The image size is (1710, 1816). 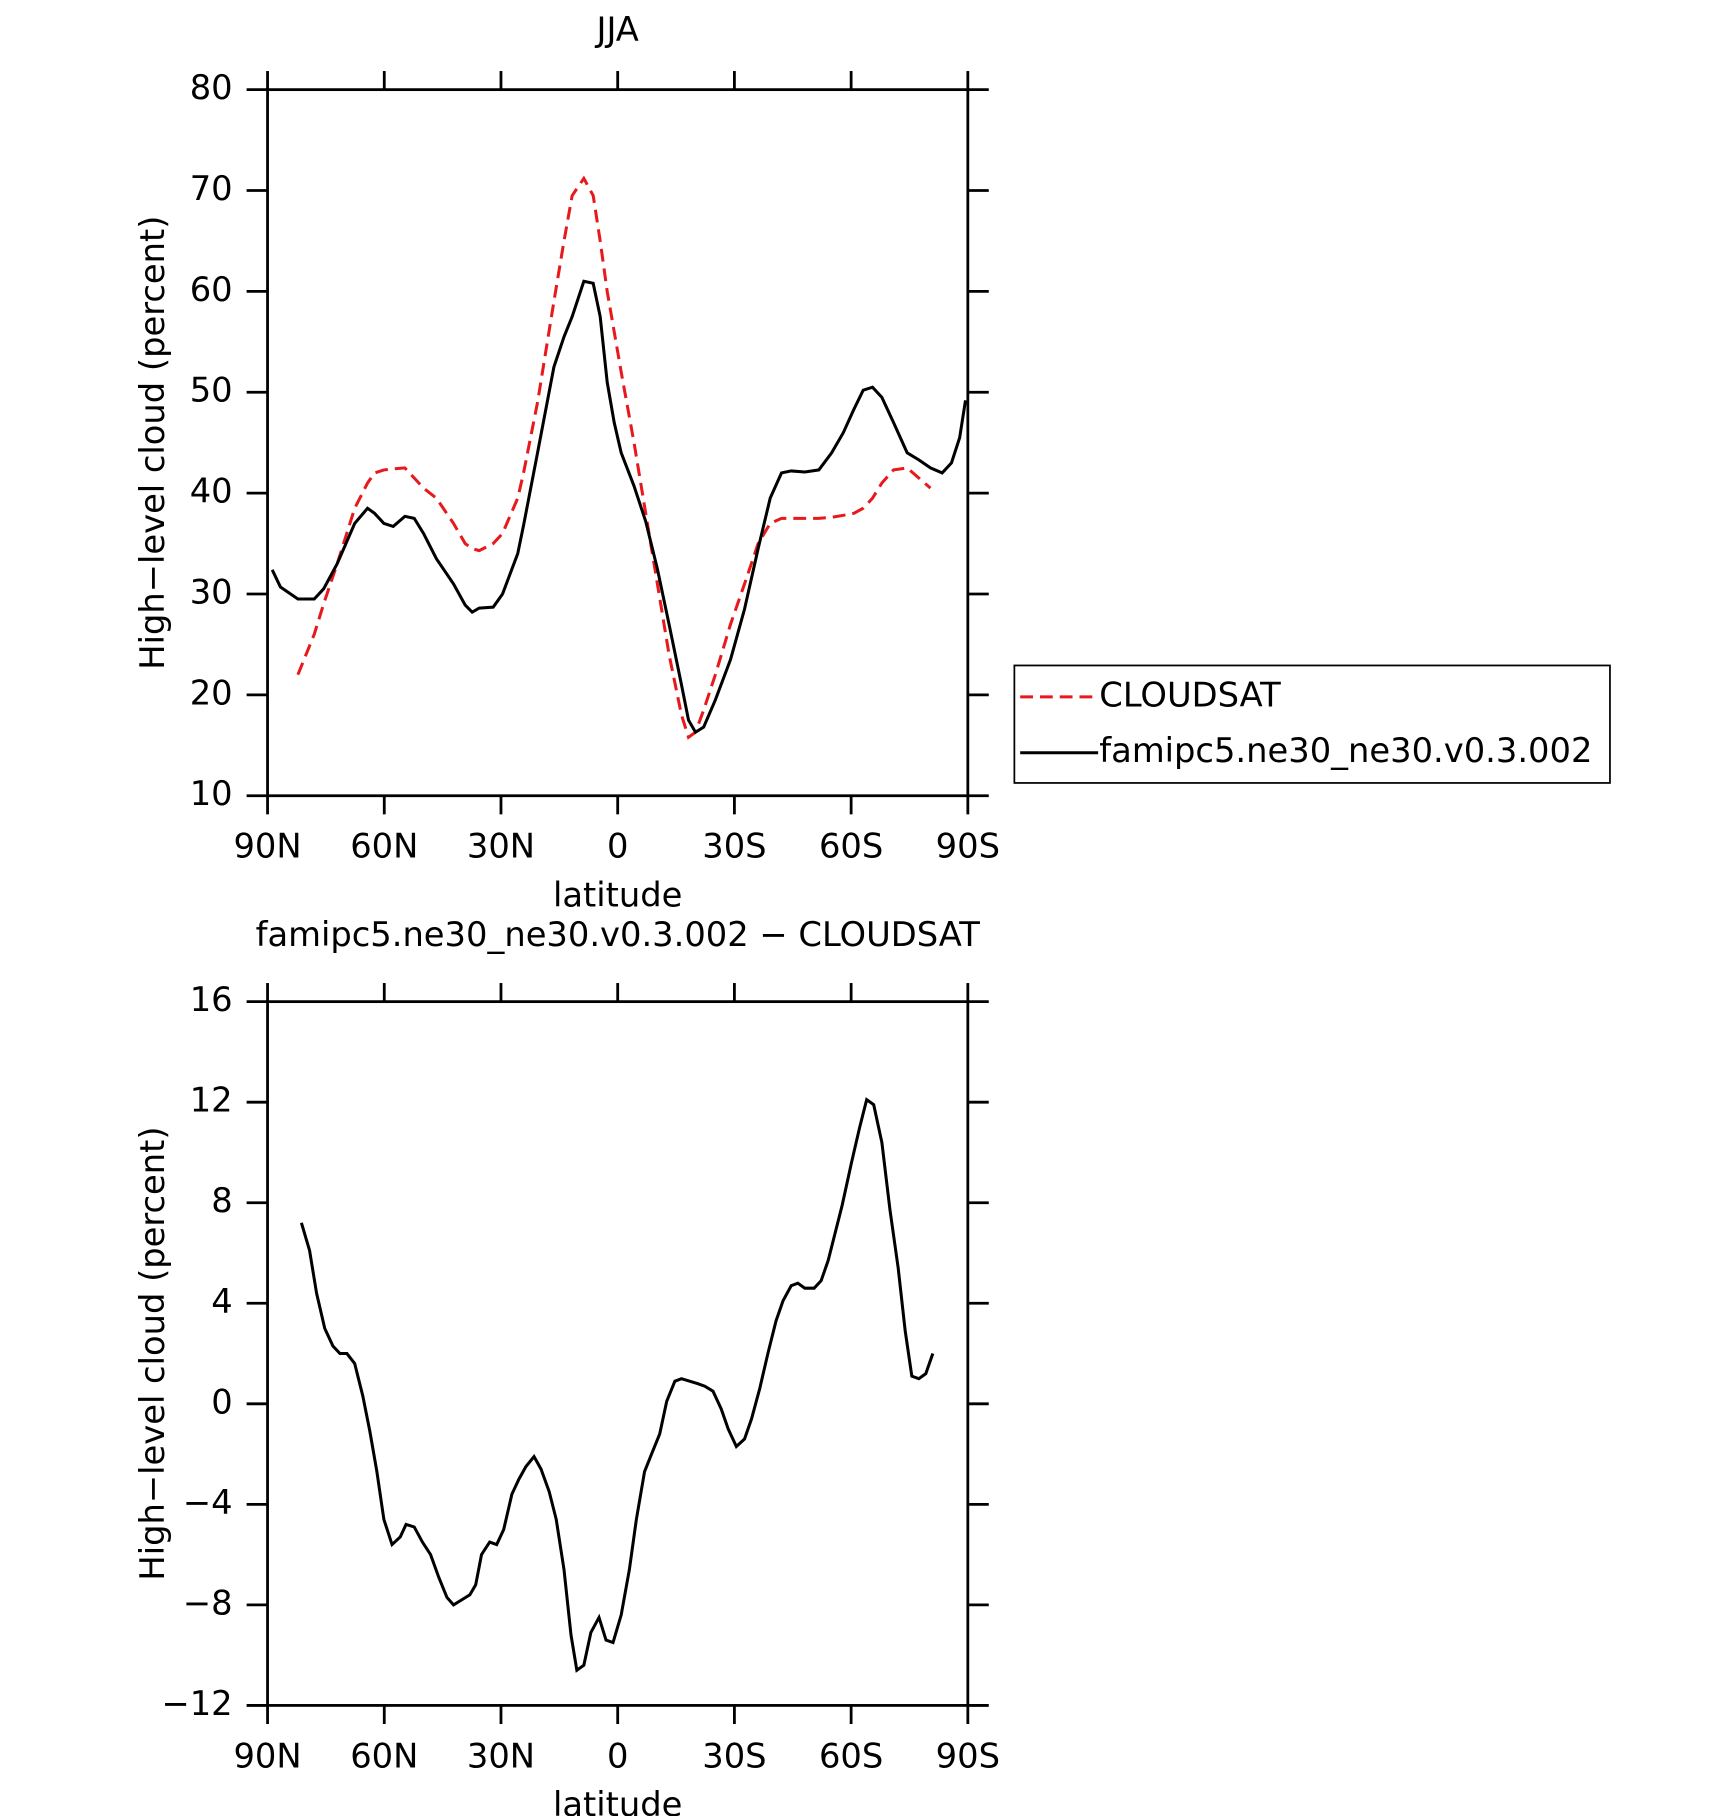 What do you see at coordinates (221, 1401) in the screenshot?
I see `y-tick-label: 0` at bounding box center [221, 1401].